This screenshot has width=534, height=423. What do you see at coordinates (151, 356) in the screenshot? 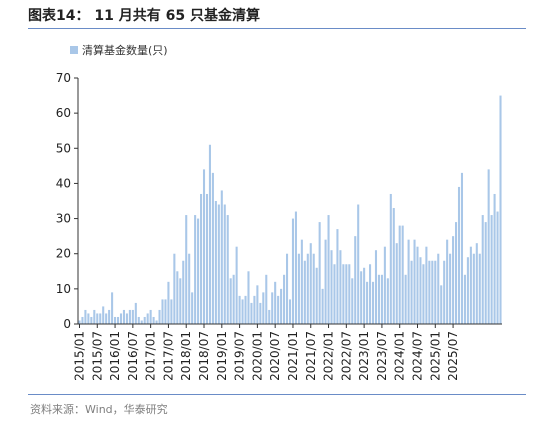
I see `x-tick-label: 2017/01` at bounding box center [151, 356].